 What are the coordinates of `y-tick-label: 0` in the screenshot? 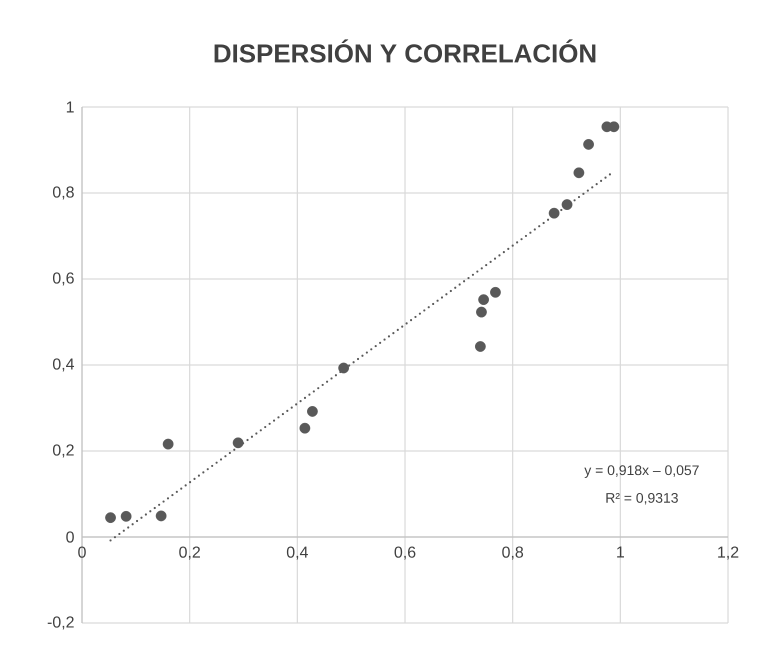 It's located at (70, 537).